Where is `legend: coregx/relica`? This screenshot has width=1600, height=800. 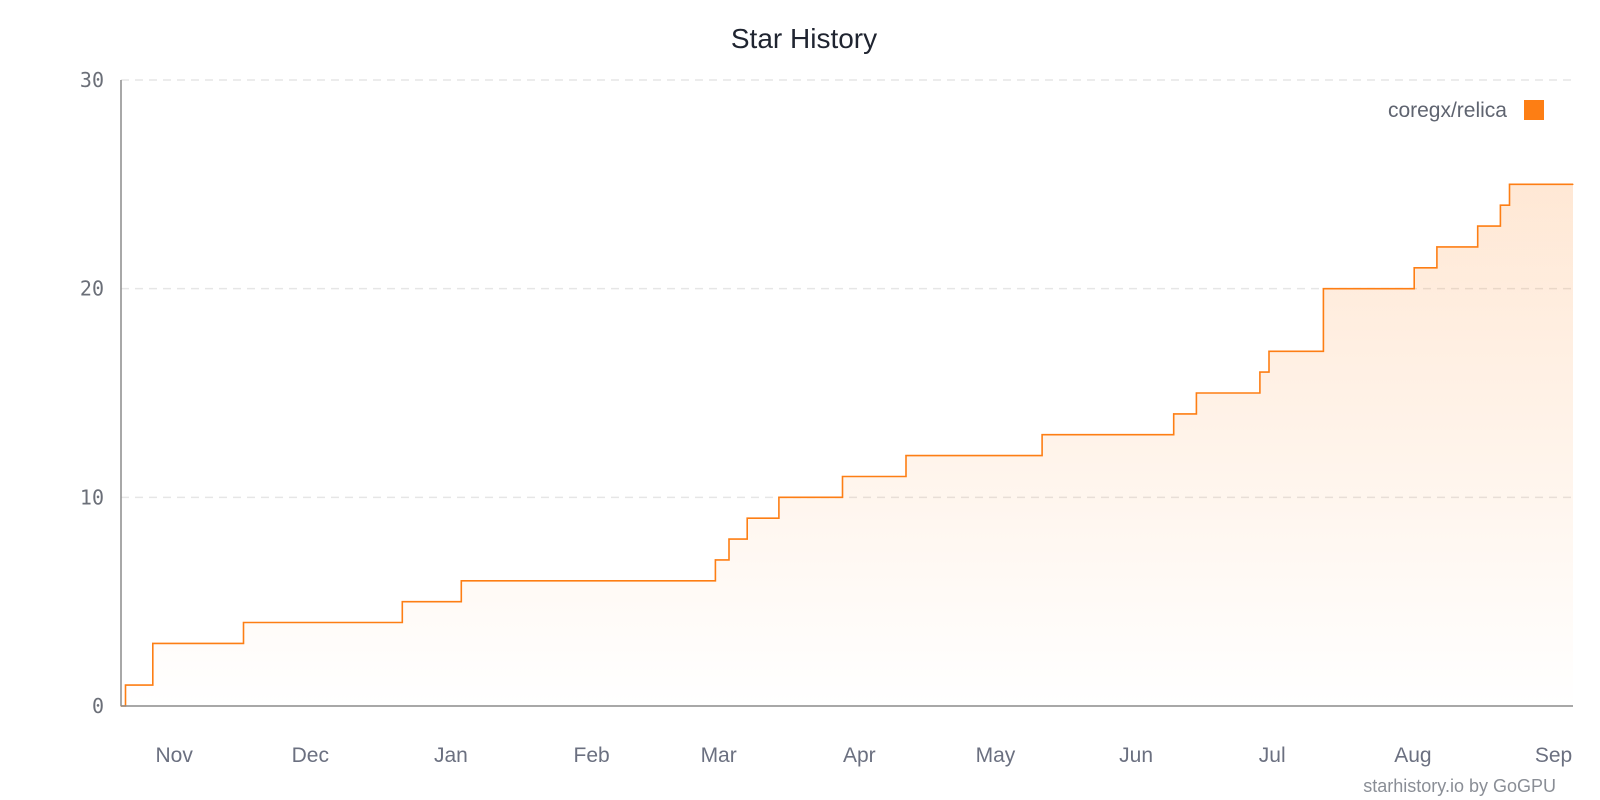
legend: coregx/relica is located at coordinates (1466, 110).